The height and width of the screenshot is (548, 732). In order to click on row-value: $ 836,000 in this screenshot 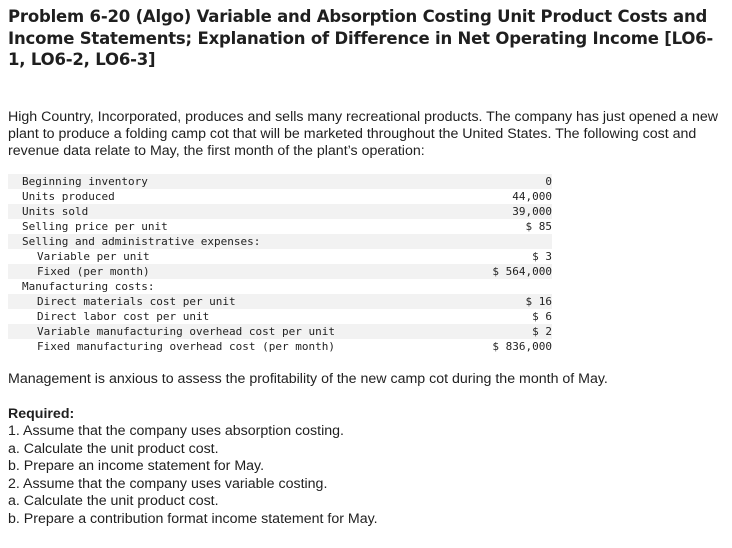, I will do `click(522, 346)`.